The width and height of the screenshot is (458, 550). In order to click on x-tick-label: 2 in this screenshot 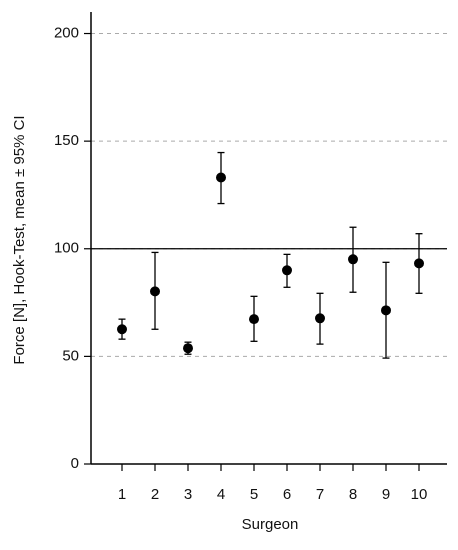, I will do `click(155, 494)`.